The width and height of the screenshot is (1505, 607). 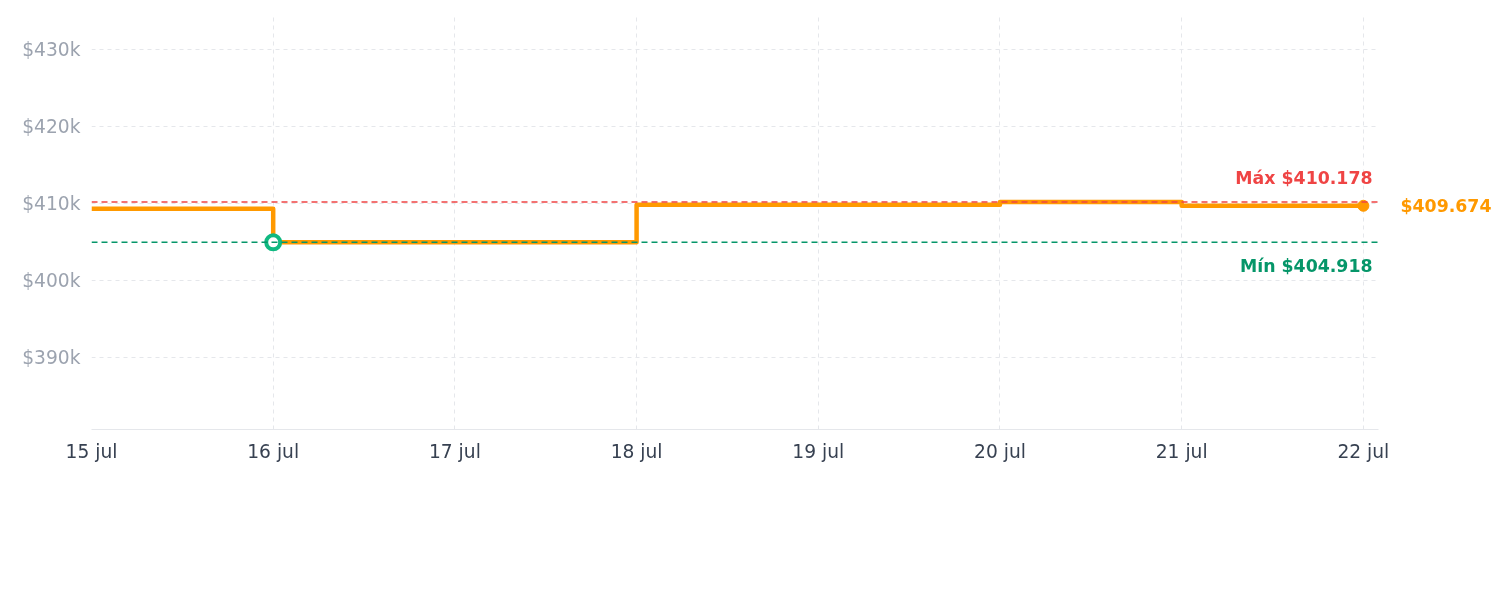 What do you see at coordinates (273, 451) in the screenshot?
I see `x-tick-label: 16 jul` at bounding box center [273, 451].